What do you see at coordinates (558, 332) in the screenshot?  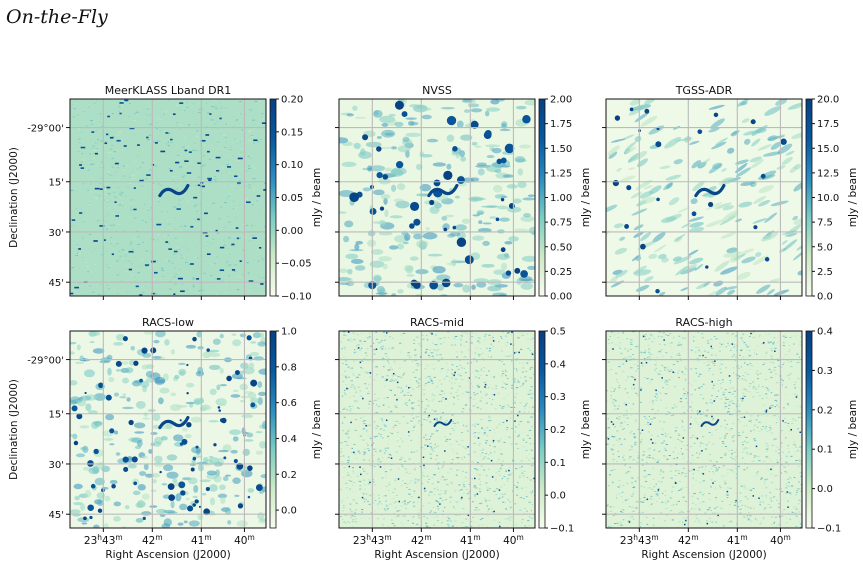 I see `colorbar-tick-label: 0.5` at bounding box center [558, 332].